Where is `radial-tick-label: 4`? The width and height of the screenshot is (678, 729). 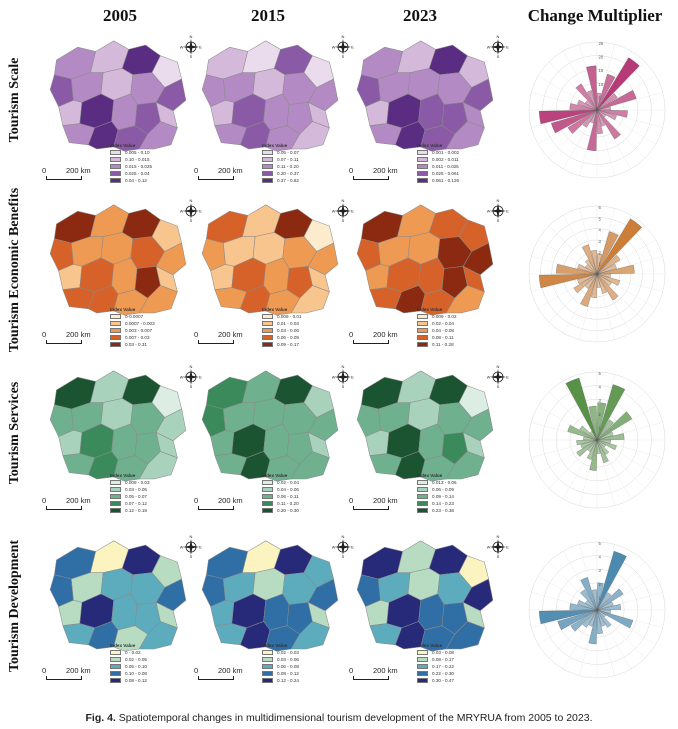 radial-tick-label: 4 is located at coordinates (600, 230).